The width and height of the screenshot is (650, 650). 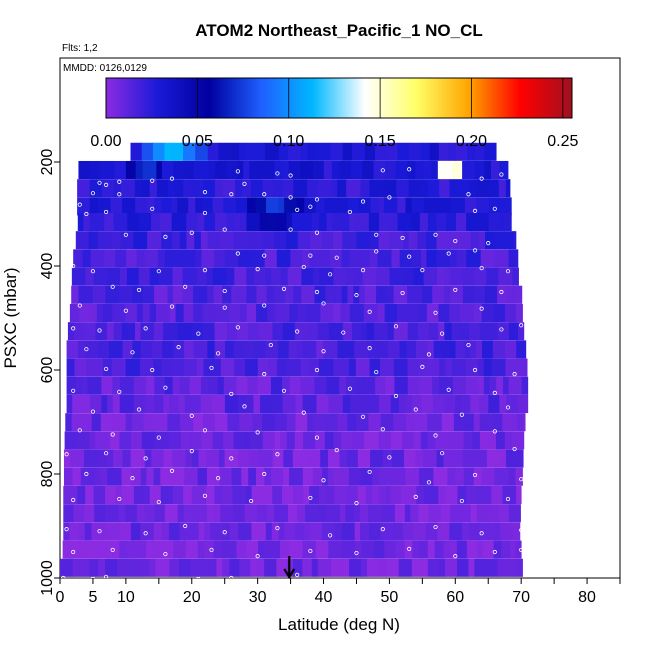 What do you see at coordinates (47, 370) in the screenshot?
I see `y-tick-label: 600` at bounding box center [47, 370].